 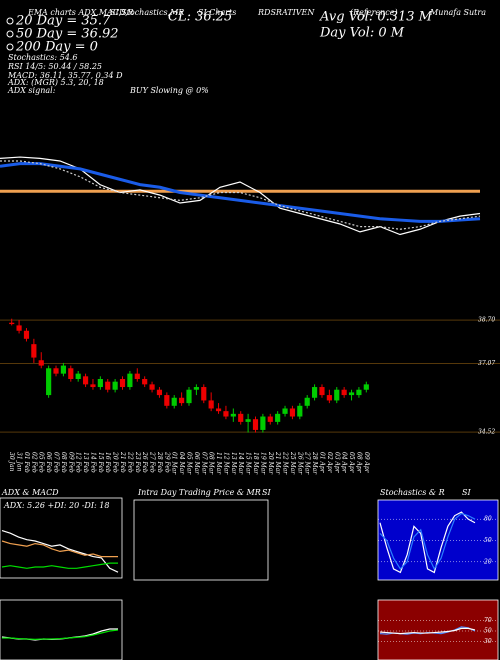 I want to click on x-tick-label: 04 Apr, so click(x=344, y=463).